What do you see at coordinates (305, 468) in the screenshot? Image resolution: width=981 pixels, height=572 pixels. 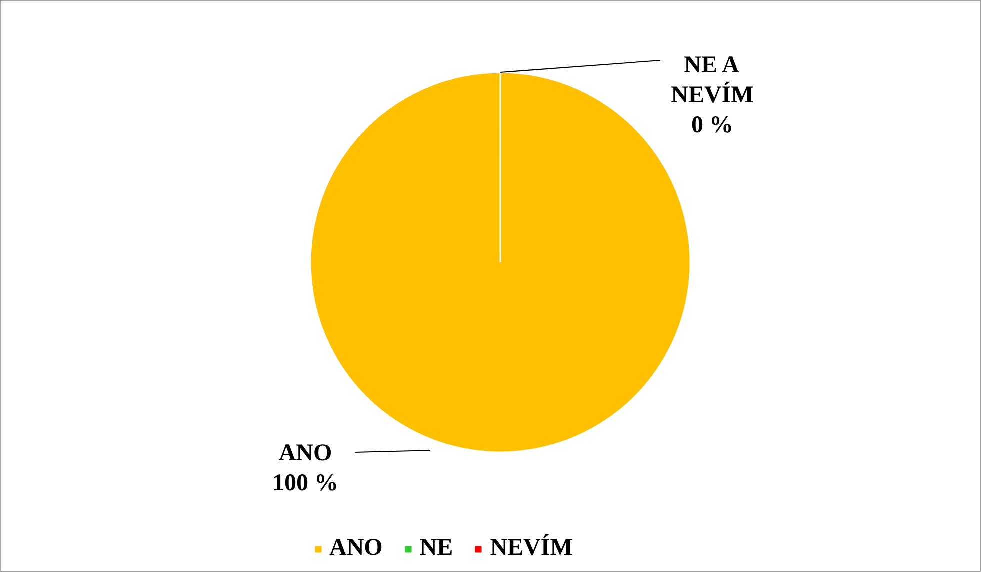 I see `data-label: ANO 100 %` at bounding box center [305, 468].